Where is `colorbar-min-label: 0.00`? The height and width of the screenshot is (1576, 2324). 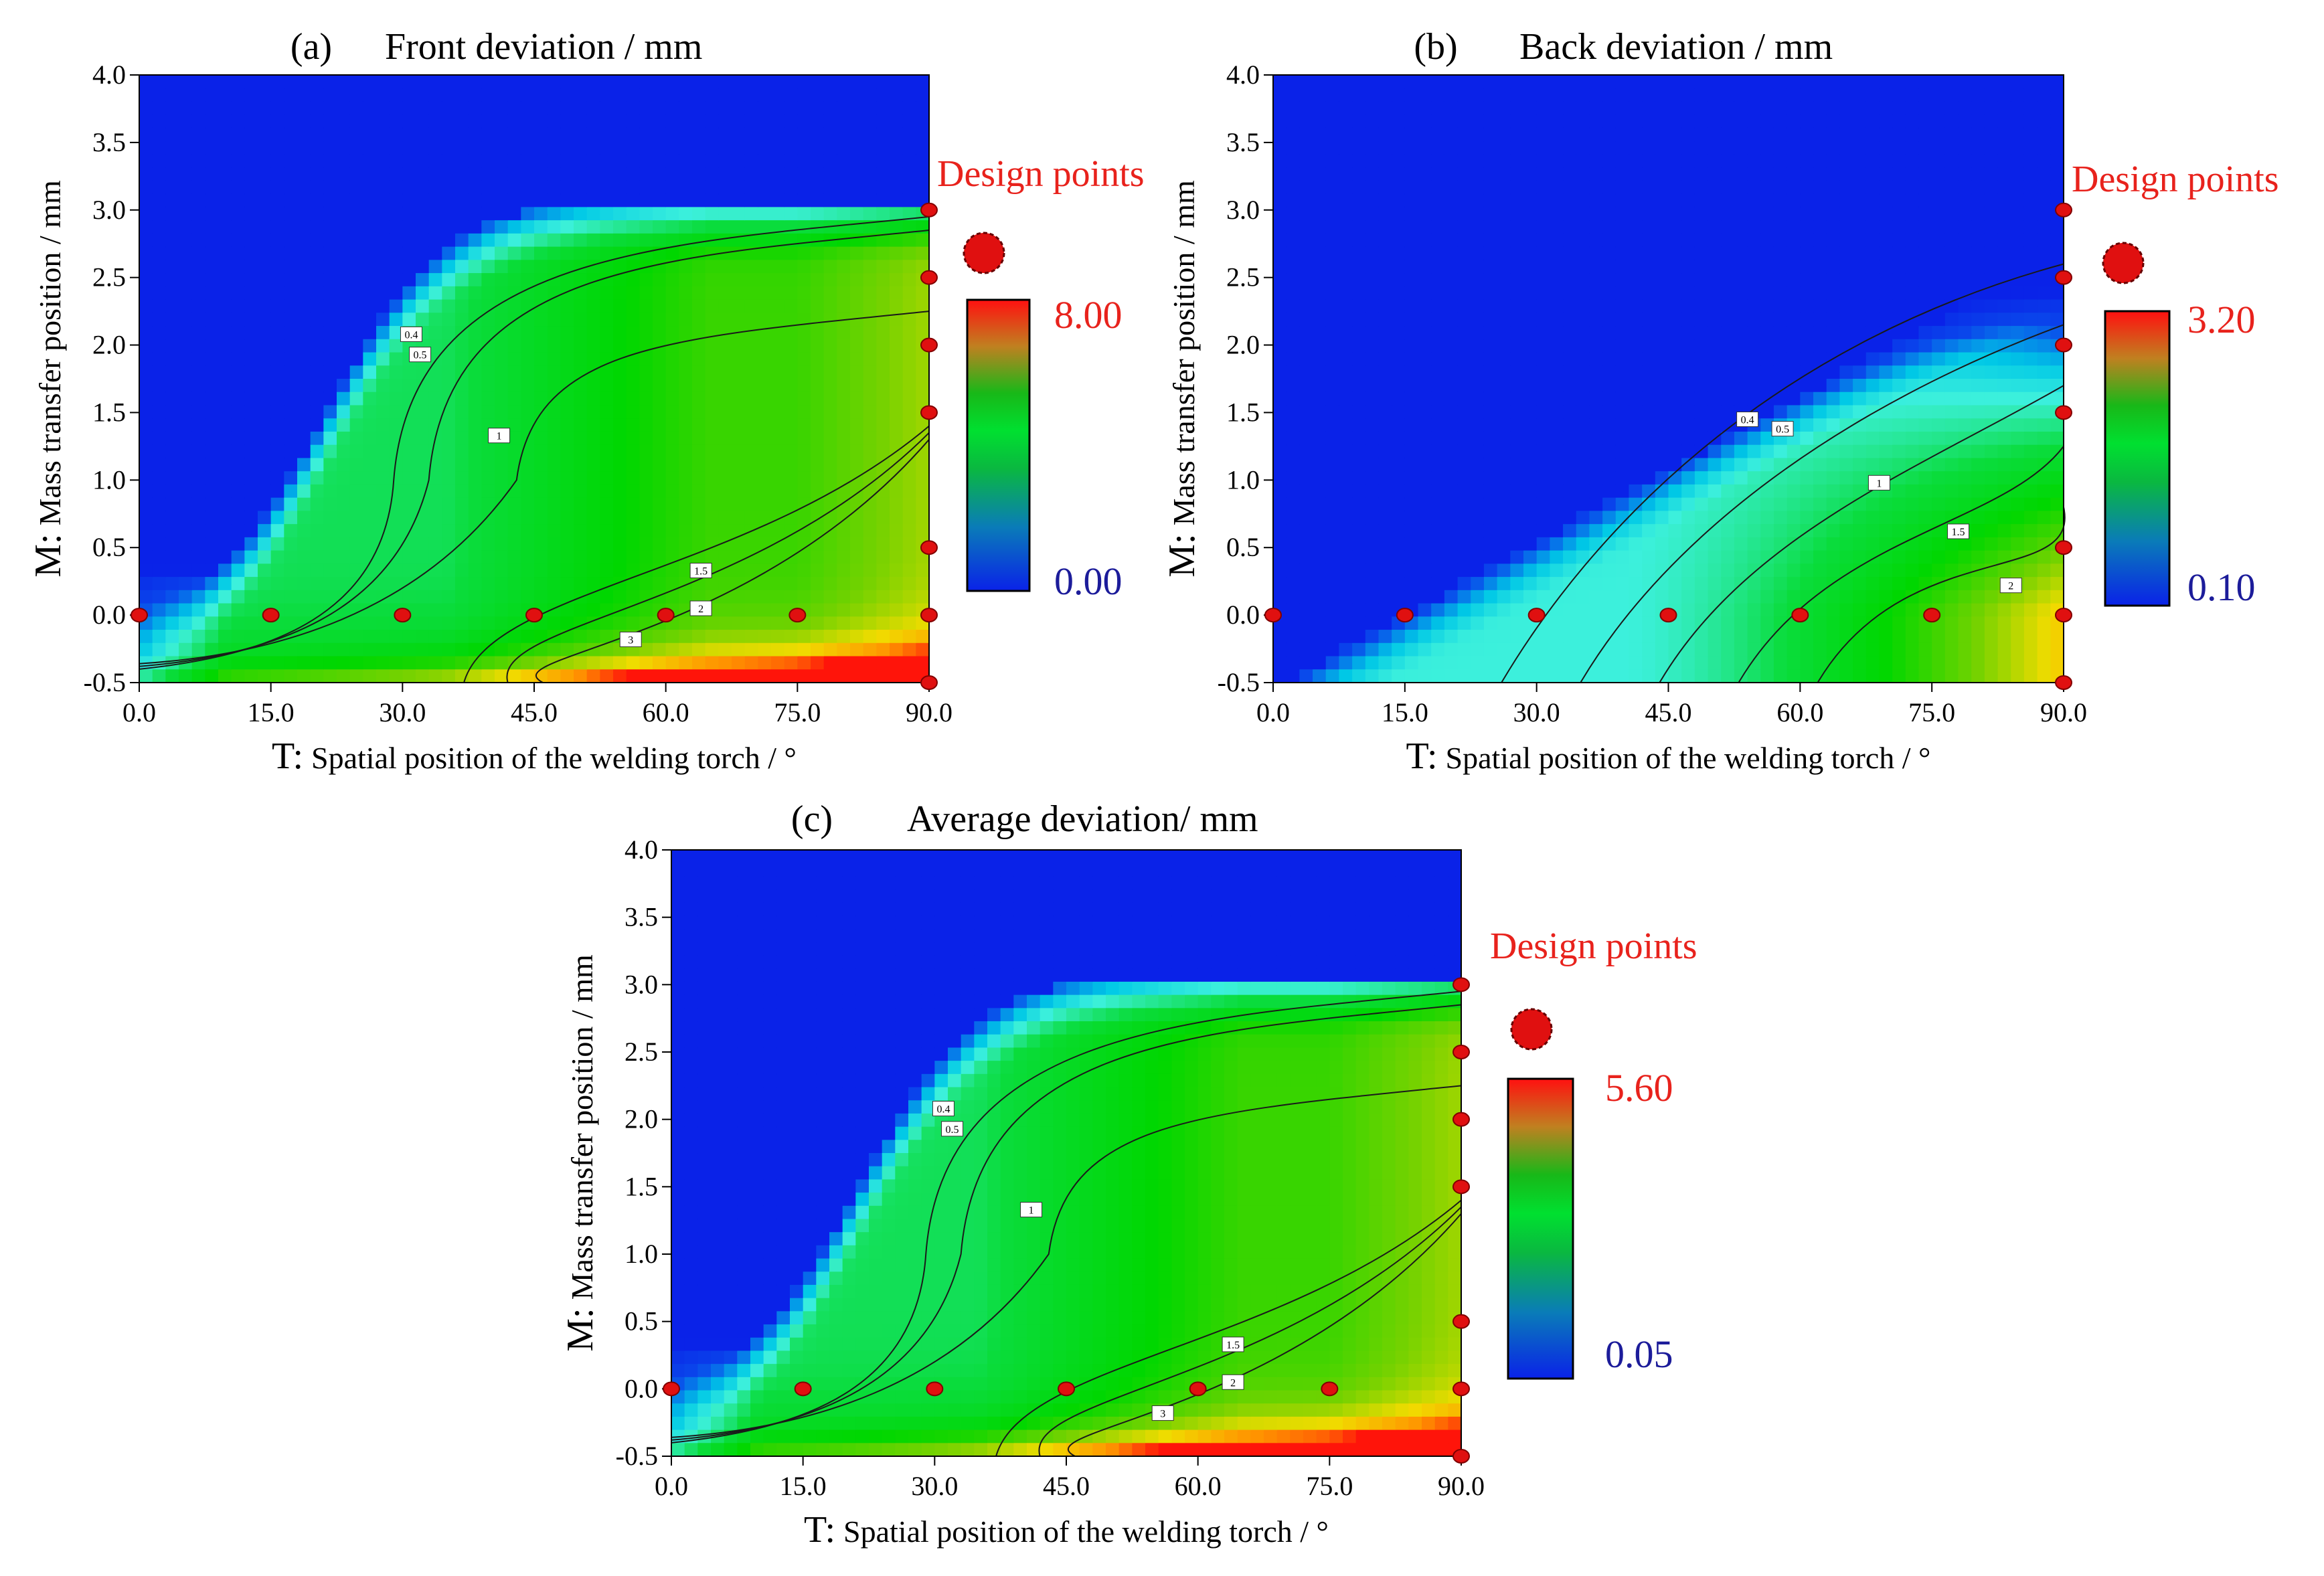
colorbar-min-label: 0.00 is located at coordinates (1088, 581).